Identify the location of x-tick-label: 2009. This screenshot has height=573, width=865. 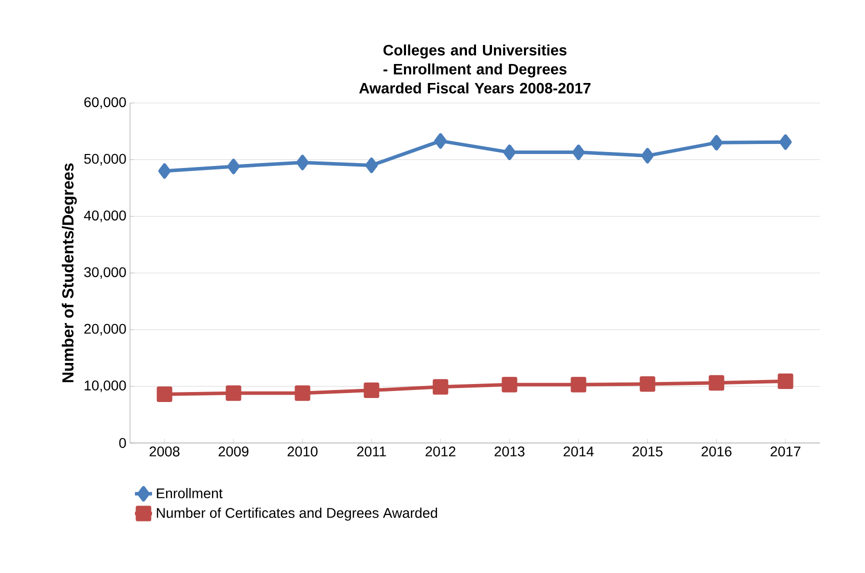
(233, 451).